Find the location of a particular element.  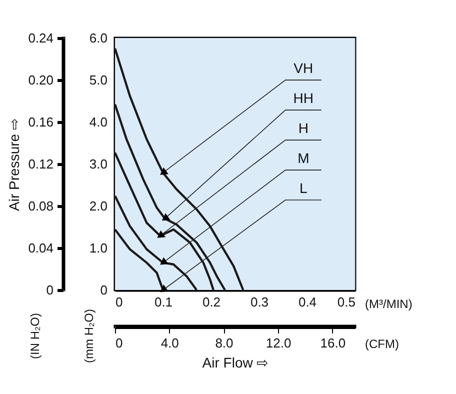

y2-tick-label: 0.04 is located at coordinates (41, 248).